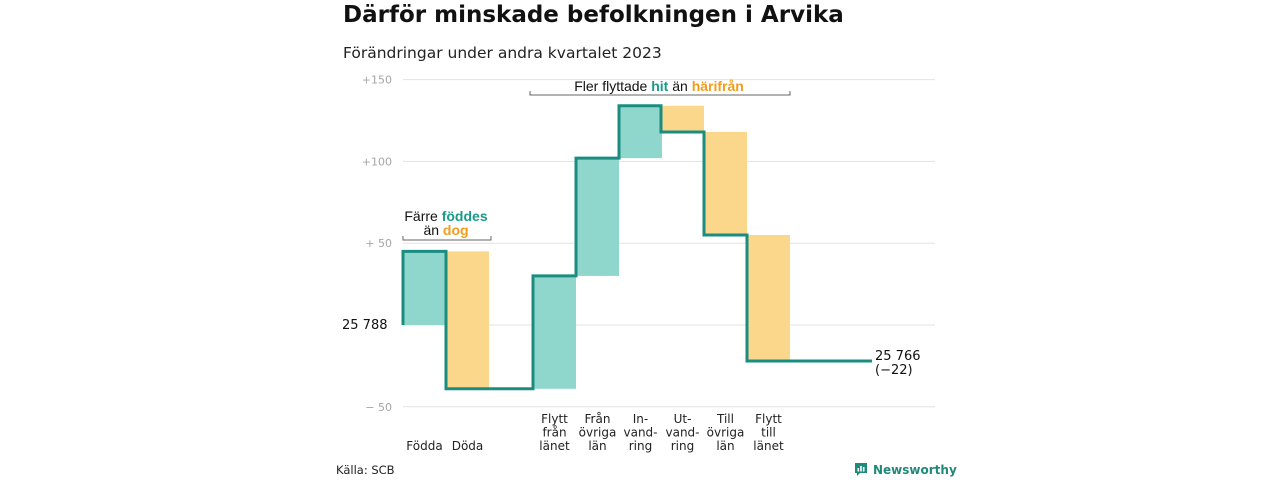 The height and width of the screenshot is (480, 1280). I want to click on newsworthy-logo-icon, so click(861, 469).